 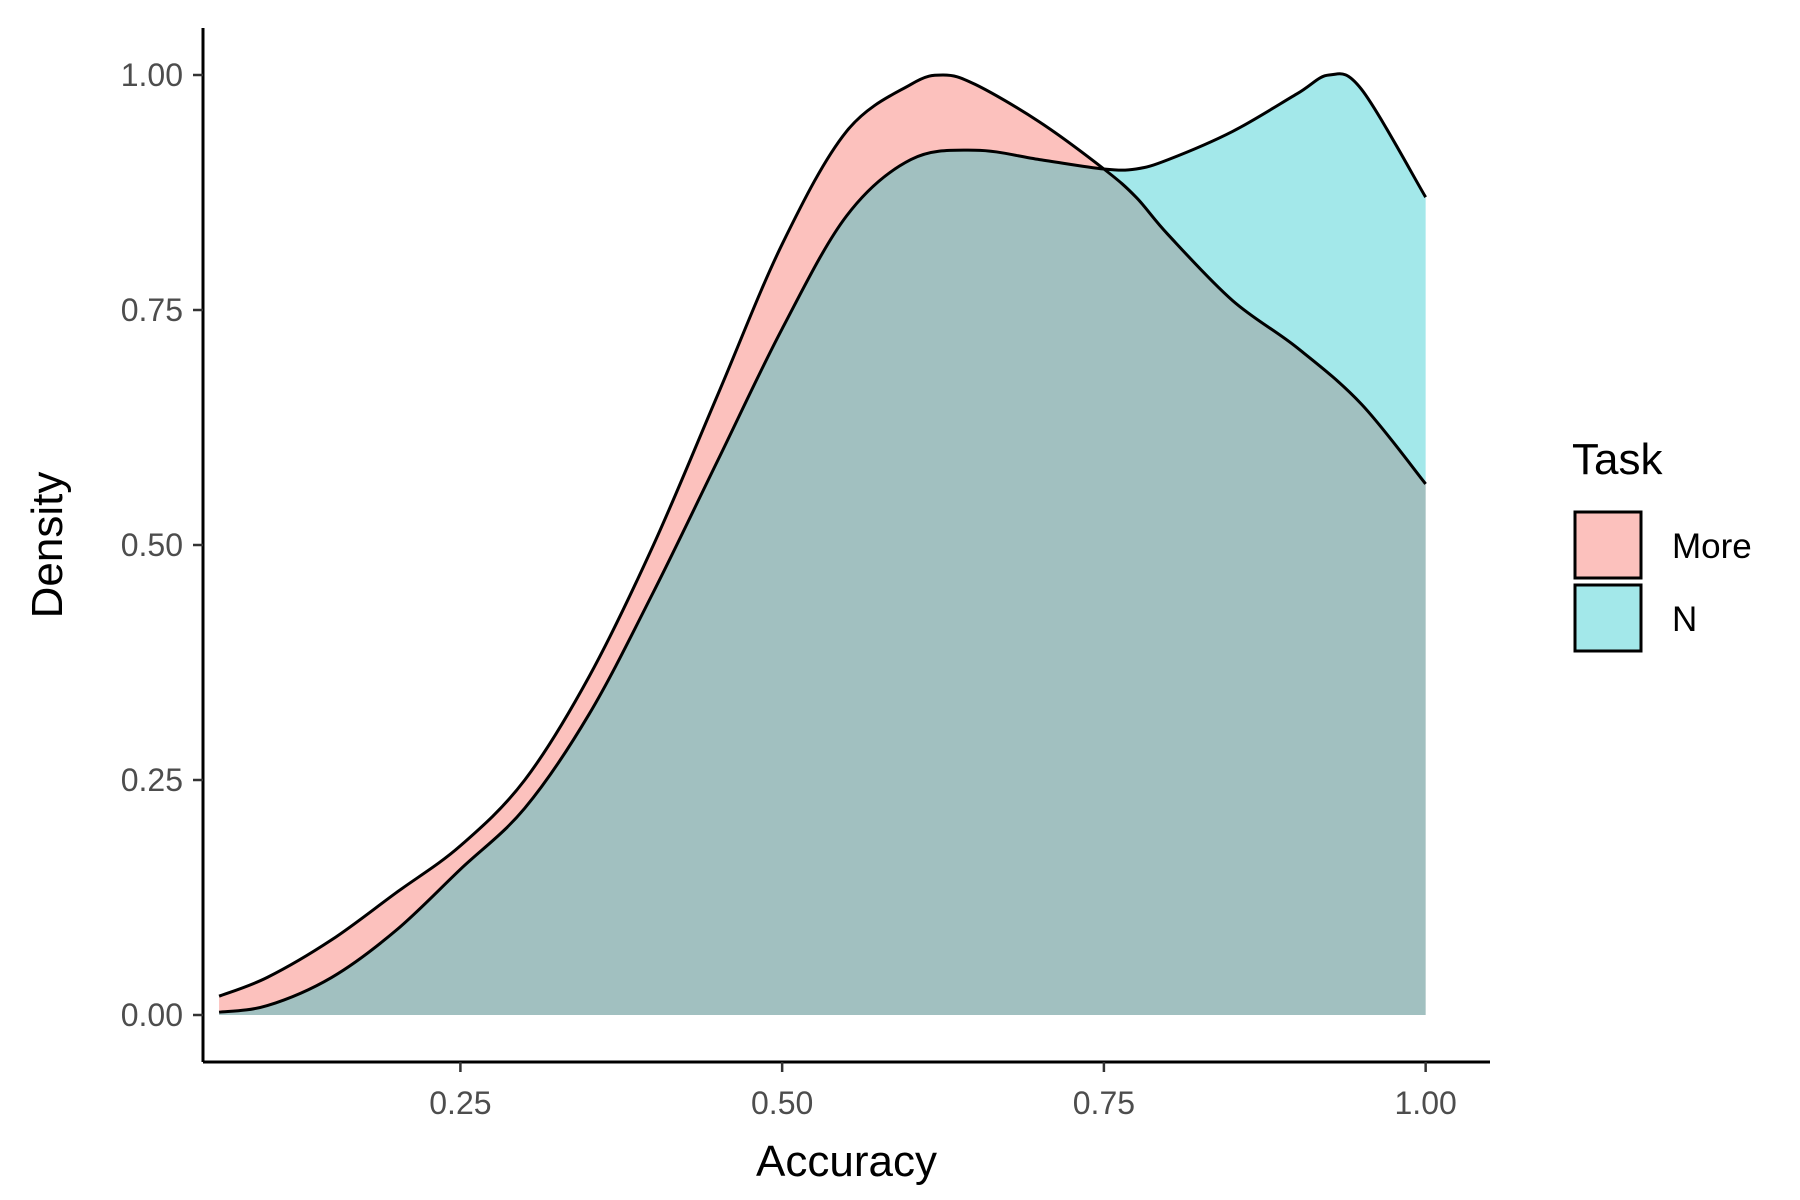 What do you see at coordinates (782, 1103) in the screenshot?
I see `x-tick-label: 0.50` at bounding box center [782, 1103].